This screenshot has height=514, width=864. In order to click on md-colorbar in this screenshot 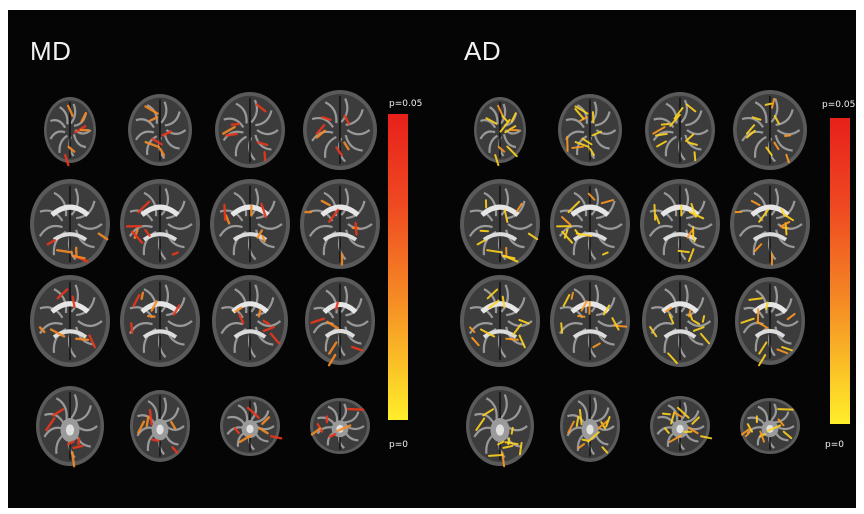, I will do `click(398, 267)`.